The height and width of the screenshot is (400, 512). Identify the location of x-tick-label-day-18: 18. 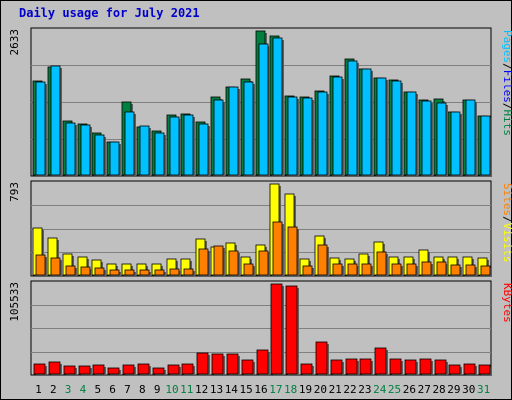
(290, 389).